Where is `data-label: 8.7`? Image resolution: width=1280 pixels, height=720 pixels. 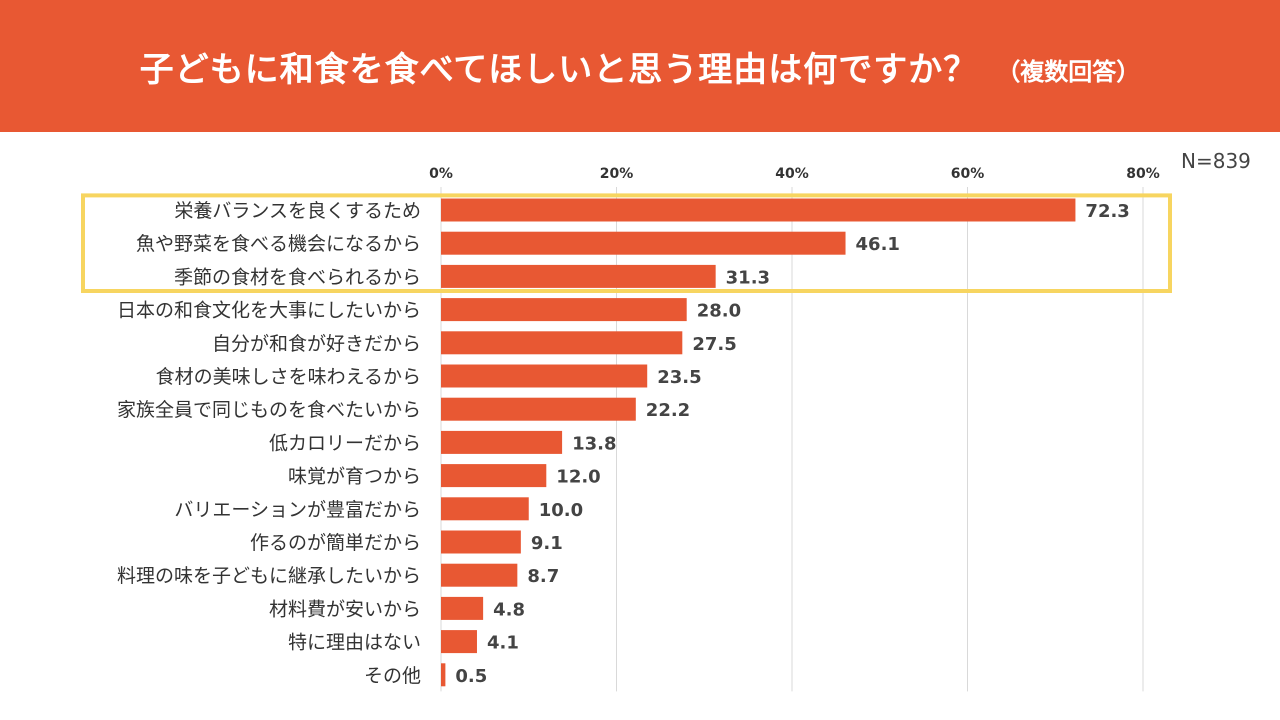 data-label: 8.7 is located at coordinates (543, 576).